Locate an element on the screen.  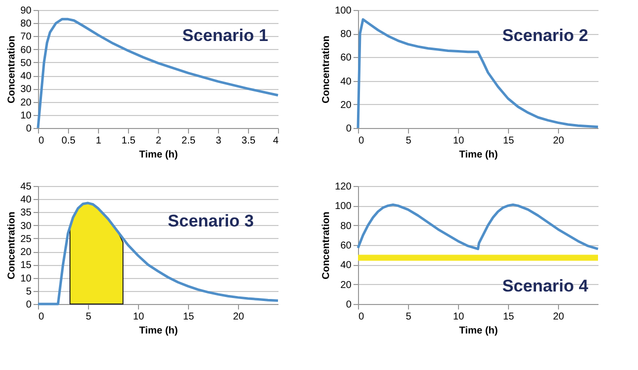
x-tick-label: 1.5 is located at coordinates (129, 141).